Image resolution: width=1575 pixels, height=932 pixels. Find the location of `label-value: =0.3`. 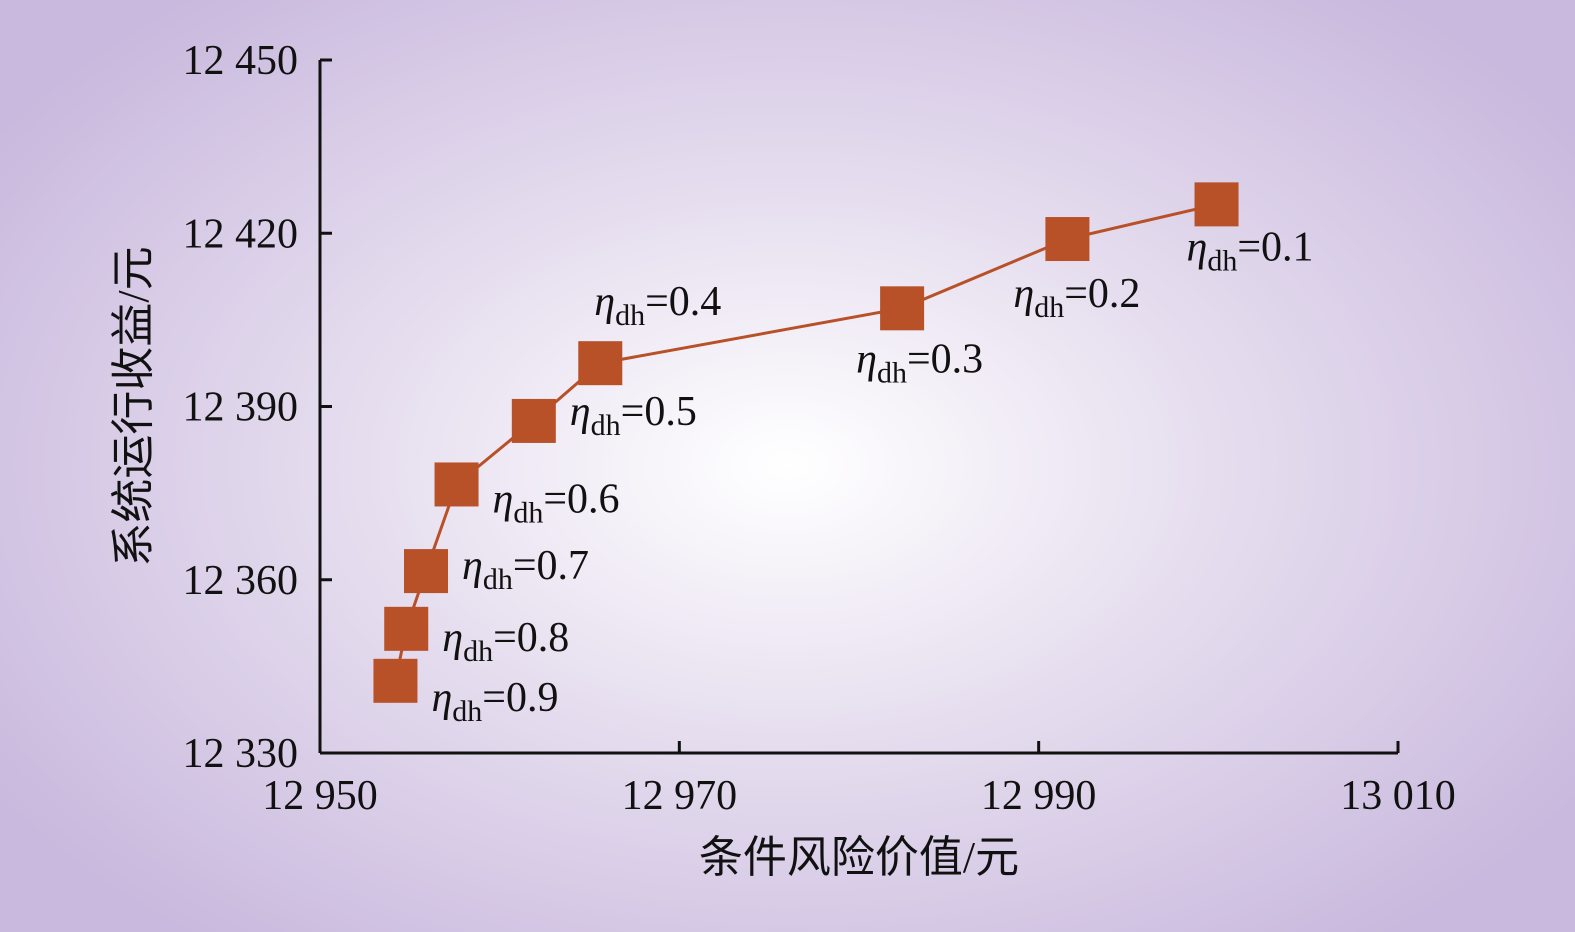

label-value: =0.3 is located at coordinates (945, 359).